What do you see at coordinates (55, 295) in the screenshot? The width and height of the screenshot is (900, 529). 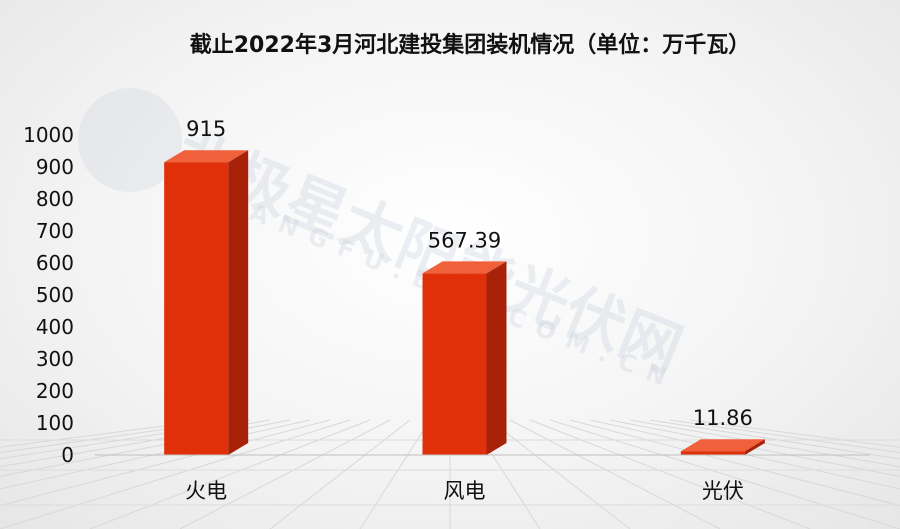 I see `y-tick-label: 500` at bounding box center [55, 295].